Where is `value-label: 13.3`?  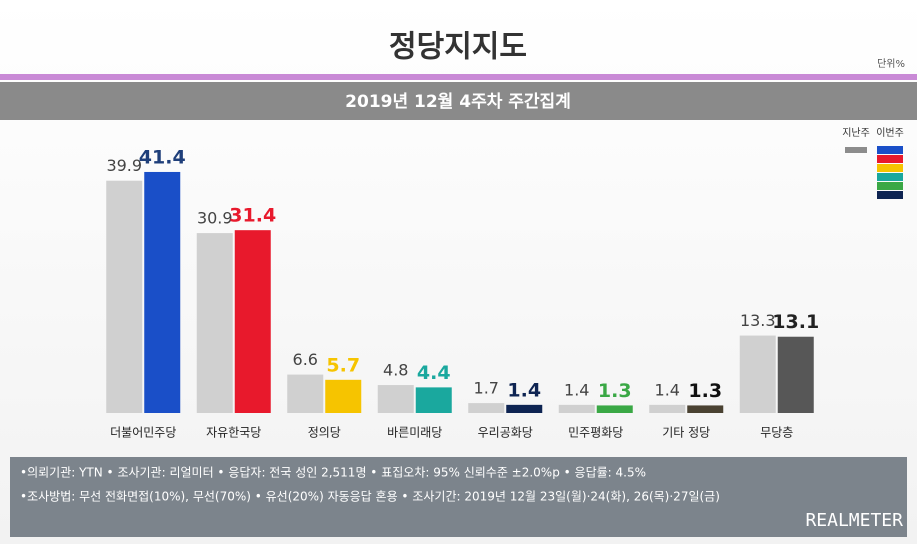 value-label: 13.3 is located at coordinates (758, 320).